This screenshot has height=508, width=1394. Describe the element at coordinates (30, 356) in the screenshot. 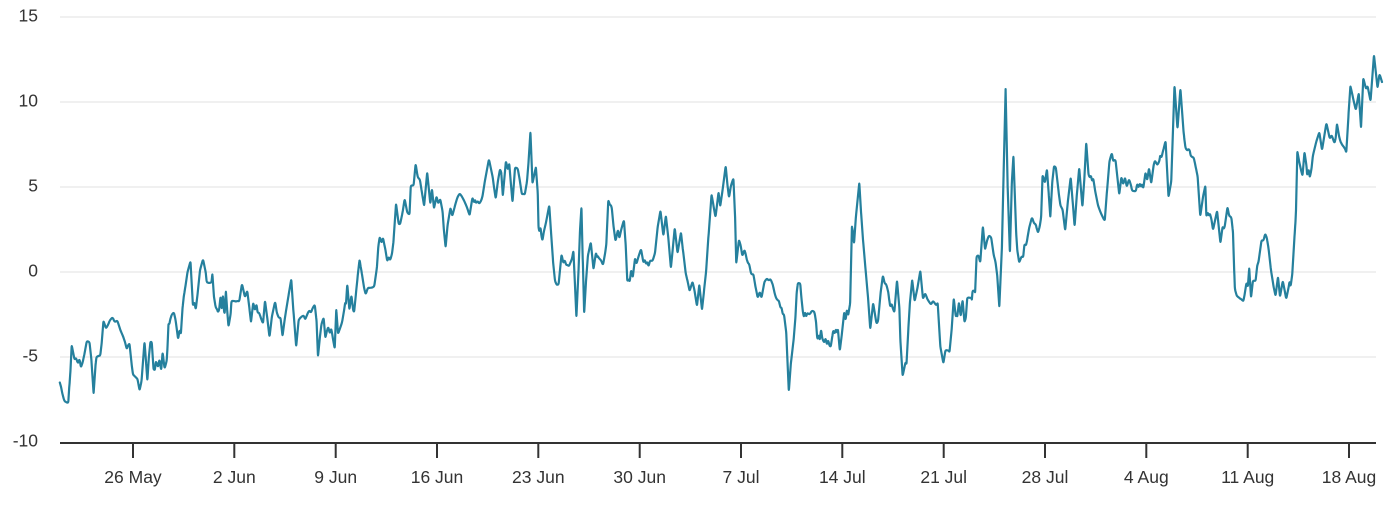

I see `svg-text: -5` at that location.